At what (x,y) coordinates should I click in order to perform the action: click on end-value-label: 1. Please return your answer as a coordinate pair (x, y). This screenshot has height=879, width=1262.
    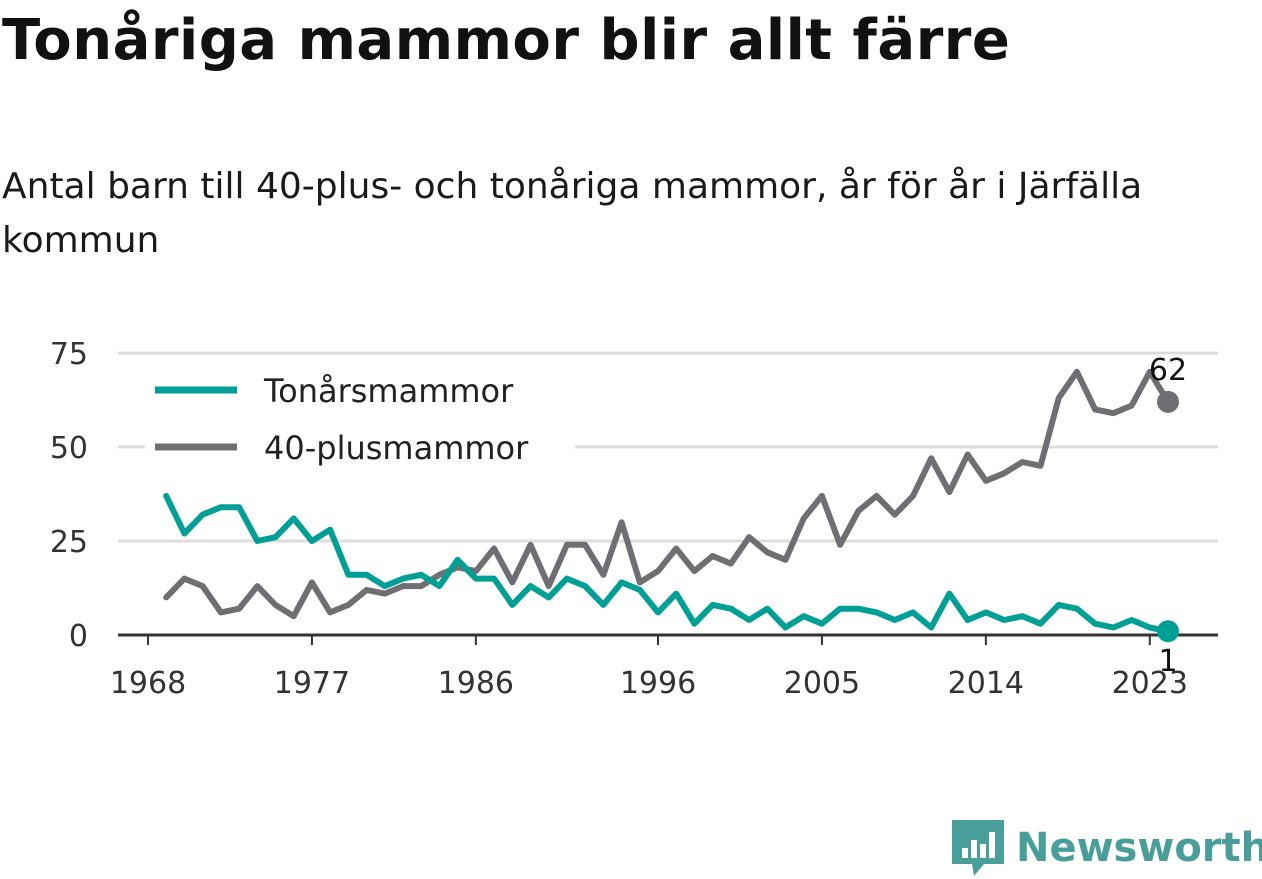
    Looking at the image, I should click on (1167, 661).